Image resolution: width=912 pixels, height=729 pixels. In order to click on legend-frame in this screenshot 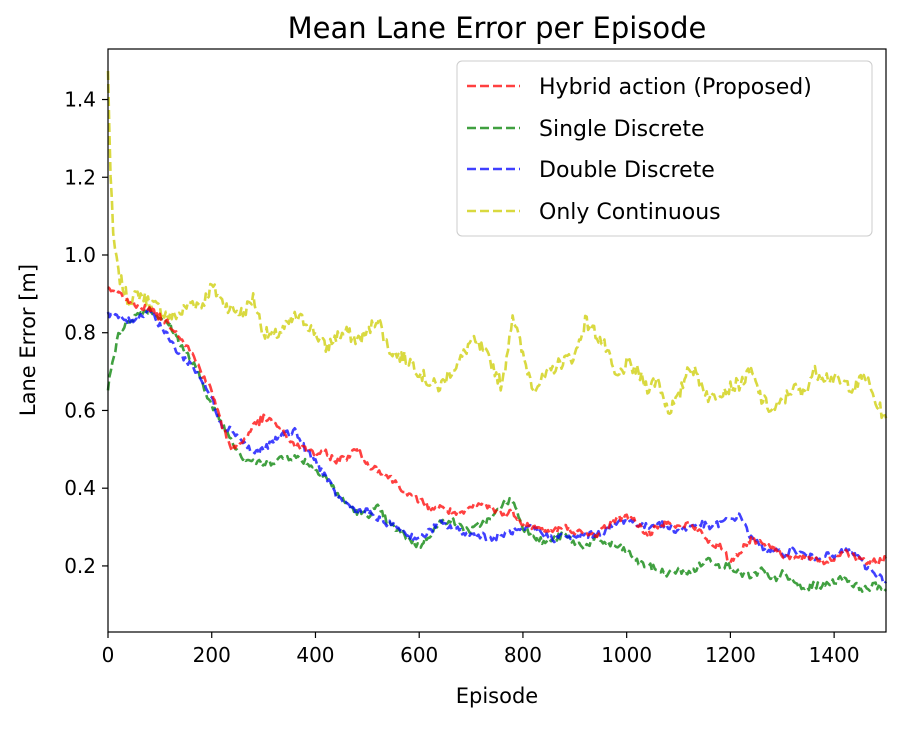, I will do `click(664, 148)`.